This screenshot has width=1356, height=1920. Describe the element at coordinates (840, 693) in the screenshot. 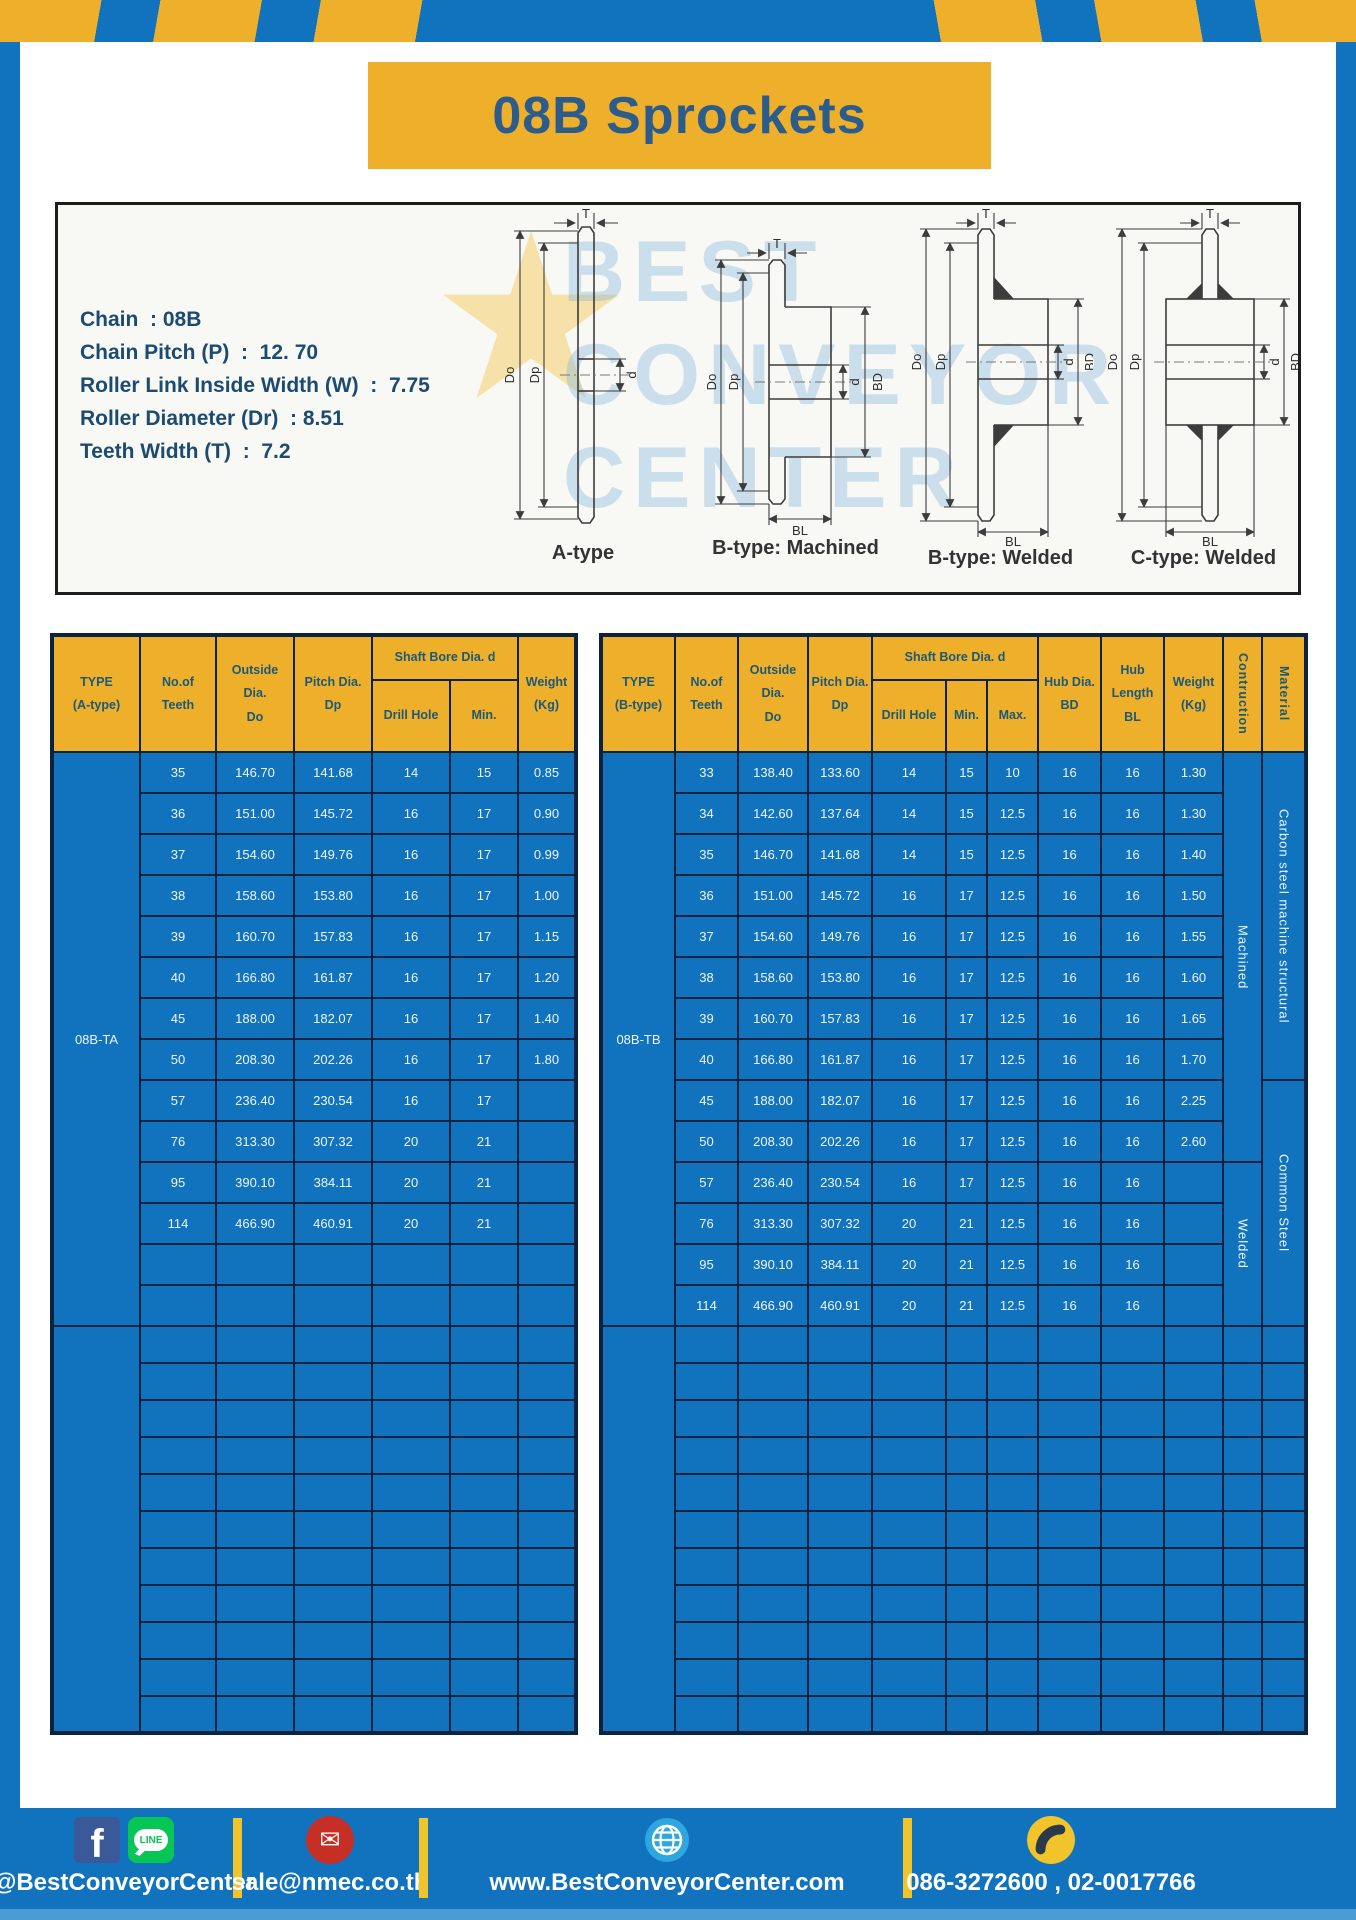

I see `col-header-pitch-dia: Pitch Dia. Dp` at that location.